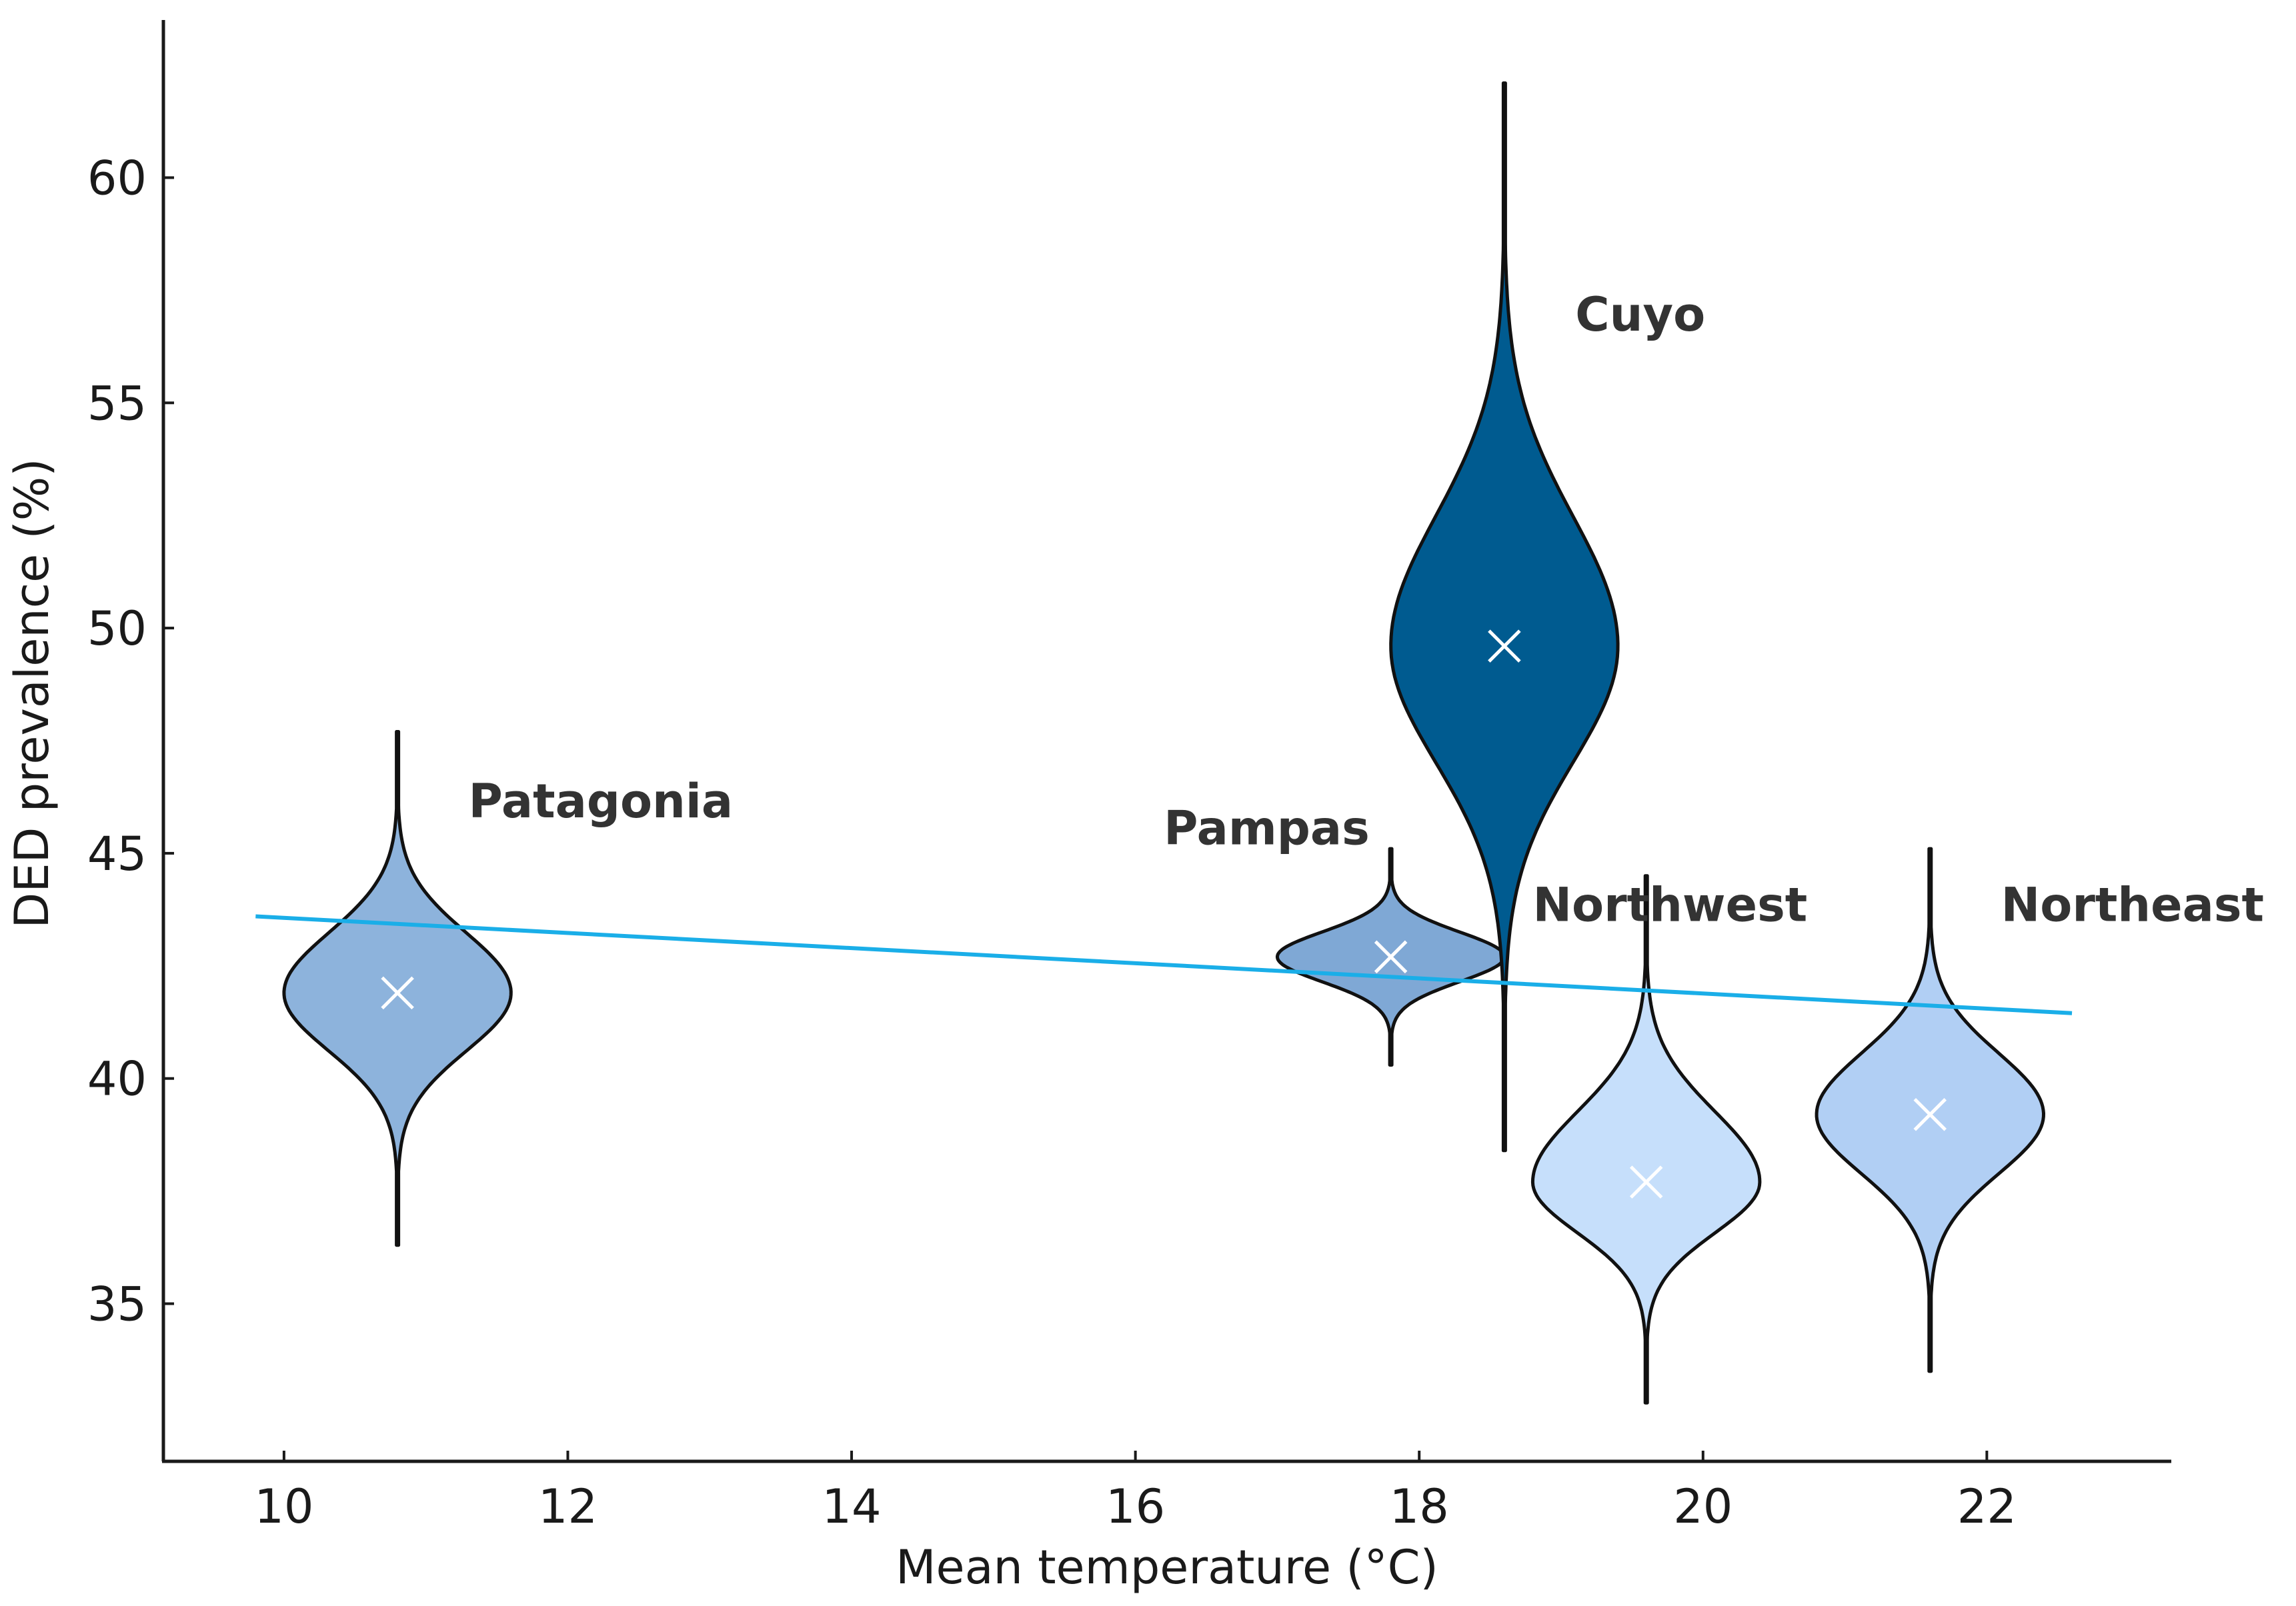 The image size is (2296, 1606). I want to click on region-label-northwest: Northwest, so click(1669, 904).